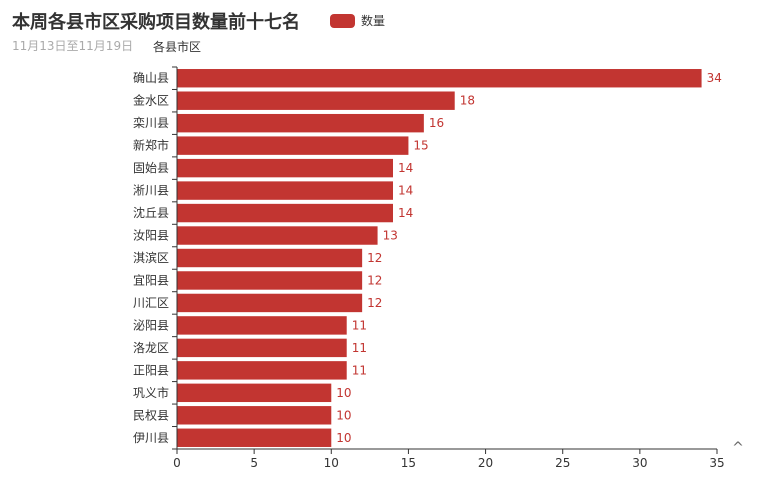 The width and height of the screenshot is (762, 481). I want to click on data-label: 34, so click(714, 78).